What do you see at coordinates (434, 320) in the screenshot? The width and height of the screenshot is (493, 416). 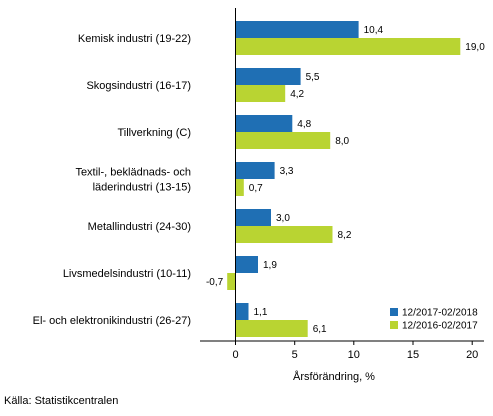 I see `legend: 12/2017-02/2018 12/2016-02/2017` at bounding box center [434, 320].